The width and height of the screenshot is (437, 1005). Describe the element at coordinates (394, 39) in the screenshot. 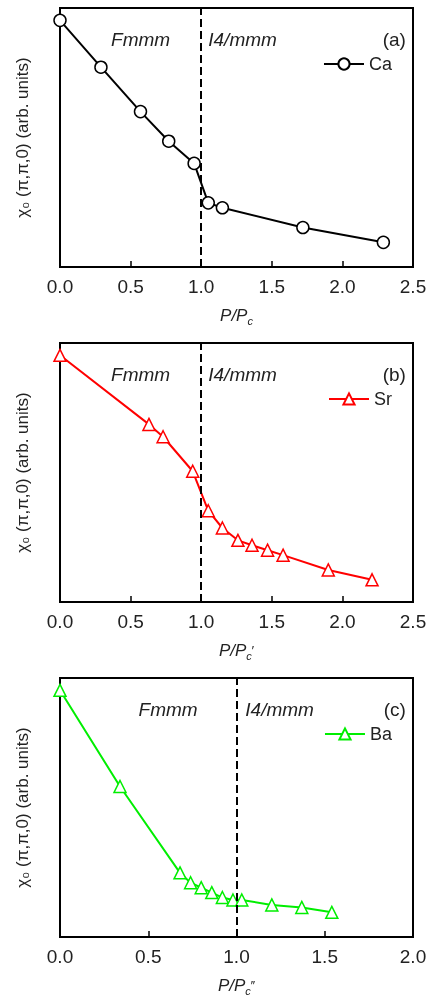

I see `annotation: (a)` at that location.